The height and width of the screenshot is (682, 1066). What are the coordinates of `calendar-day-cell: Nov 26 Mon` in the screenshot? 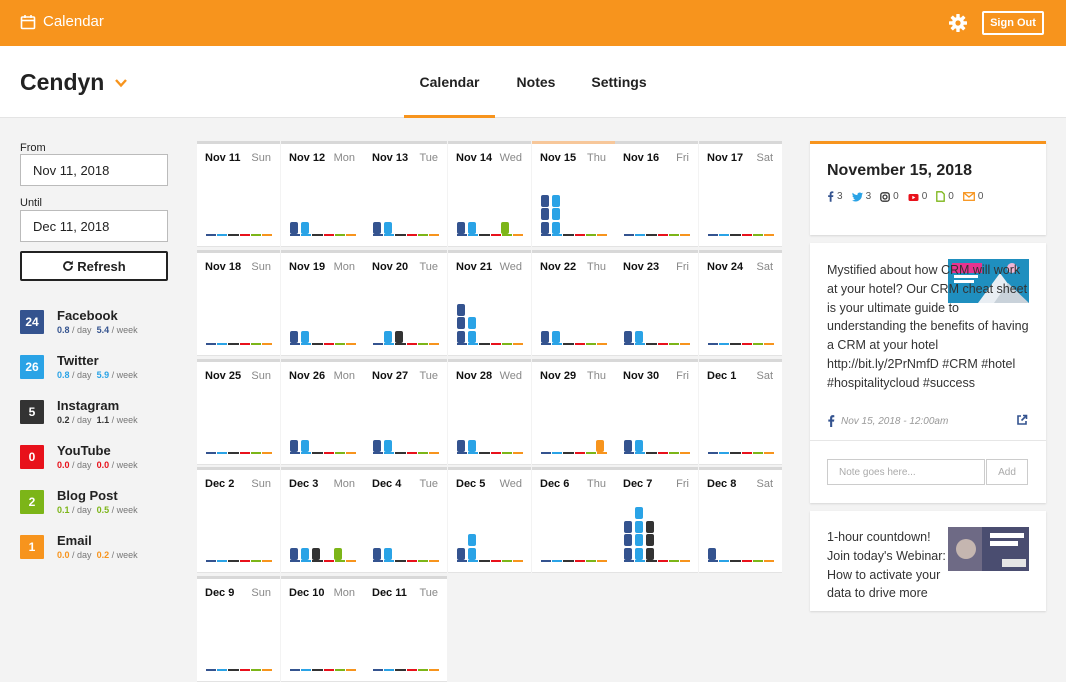 It's located at (322, 412).